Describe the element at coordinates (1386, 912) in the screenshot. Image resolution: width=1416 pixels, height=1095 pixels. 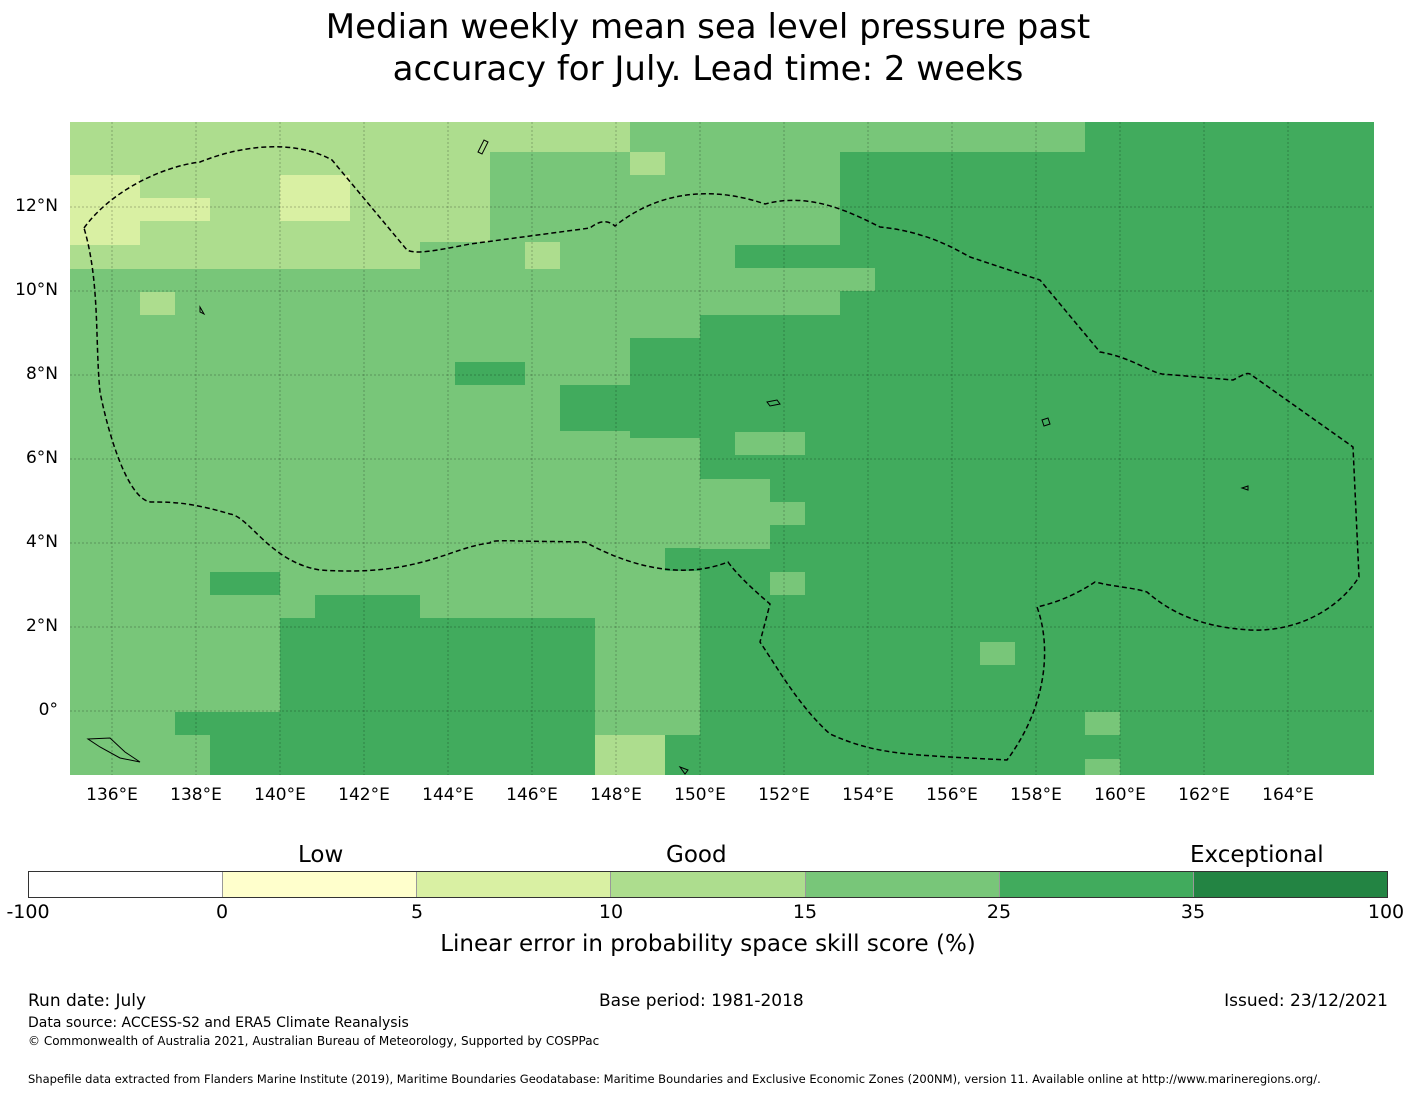
I see `colorbar-tick: 100` at that location.